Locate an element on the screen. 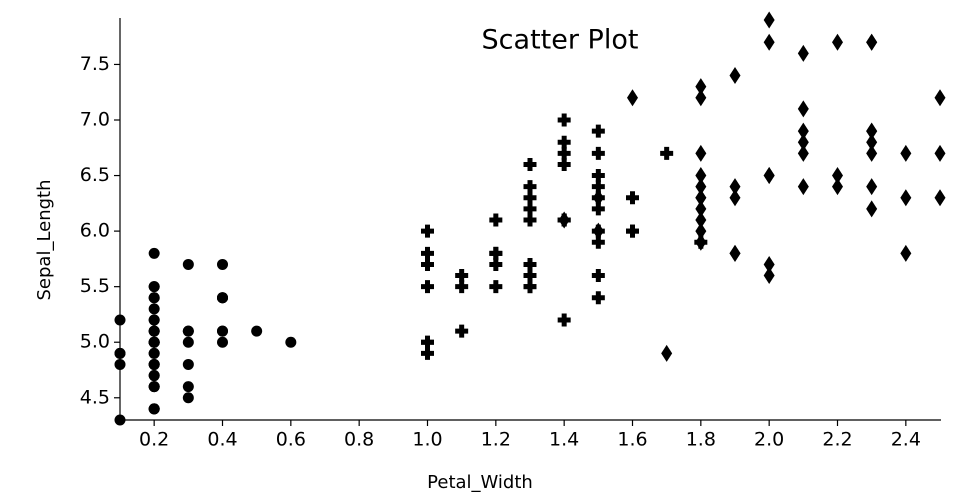 This screenshot has width=960, height=500. y-tick-label: 6.0 is located at coordinates (95, 231).